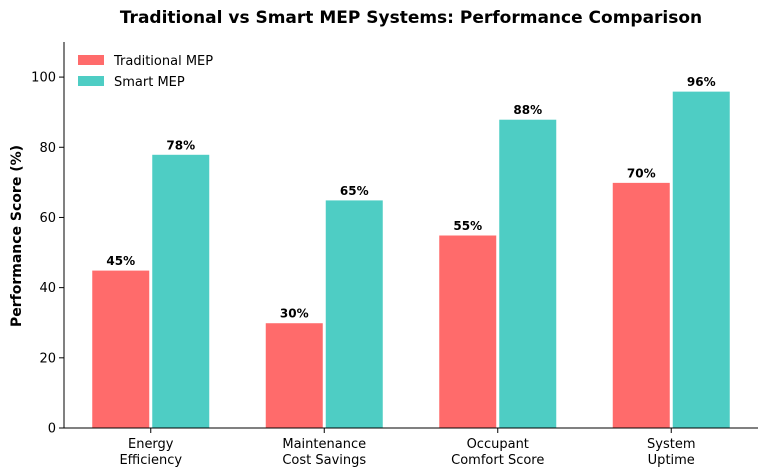 Image resolution: width=768 pixels, height=476 pixels. What do you see at coordinates (641, 173) in the screenshot?
I see `data-label: 70%` at bounding box center [641, 173].